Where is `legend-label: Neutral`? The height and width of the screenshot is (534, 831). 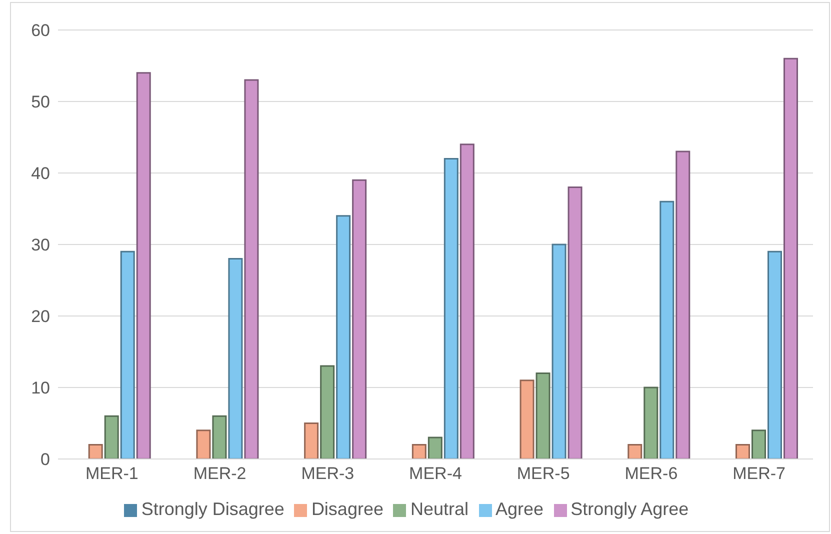
legend-label: Neutral is located at coordinates (439, 509).